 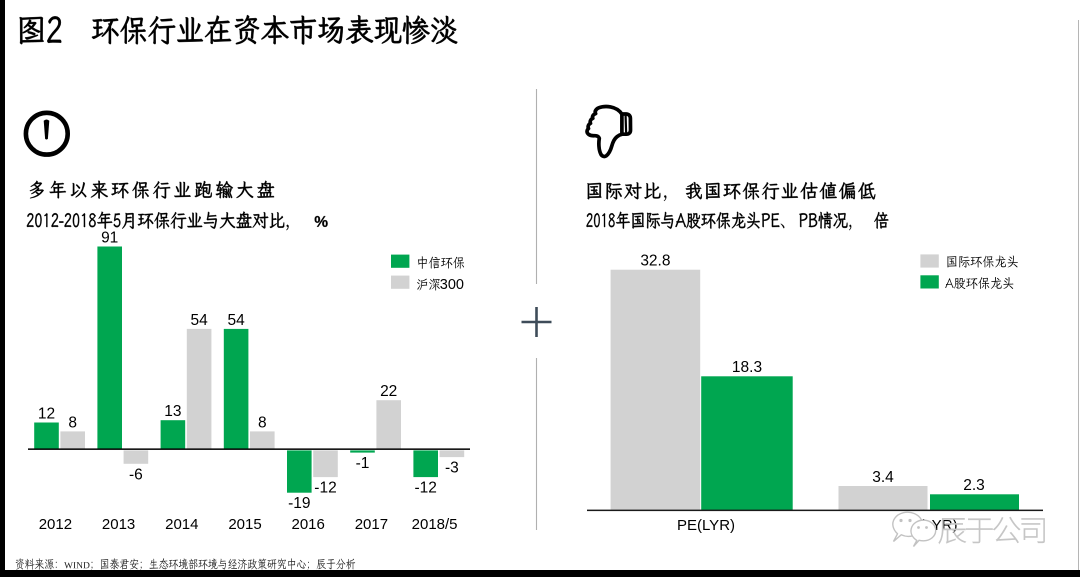 What do you see at coordinates (883, 477) in the screenshot?
I see `svg-text: 3.4` at bounding box center [883, 477].